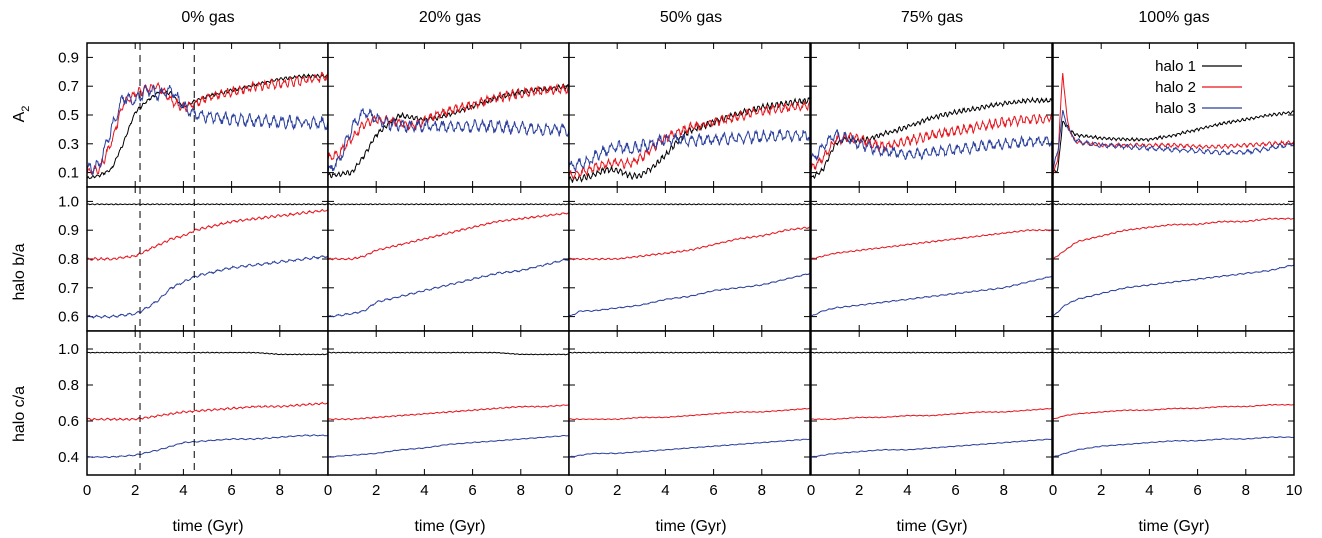 The height and width of the screenshot is (538, 1322). What do you see at coordinates (450, 17) in the screenshot?
I see `column-title-1: 20% gas` at bounding box center [450, 17].